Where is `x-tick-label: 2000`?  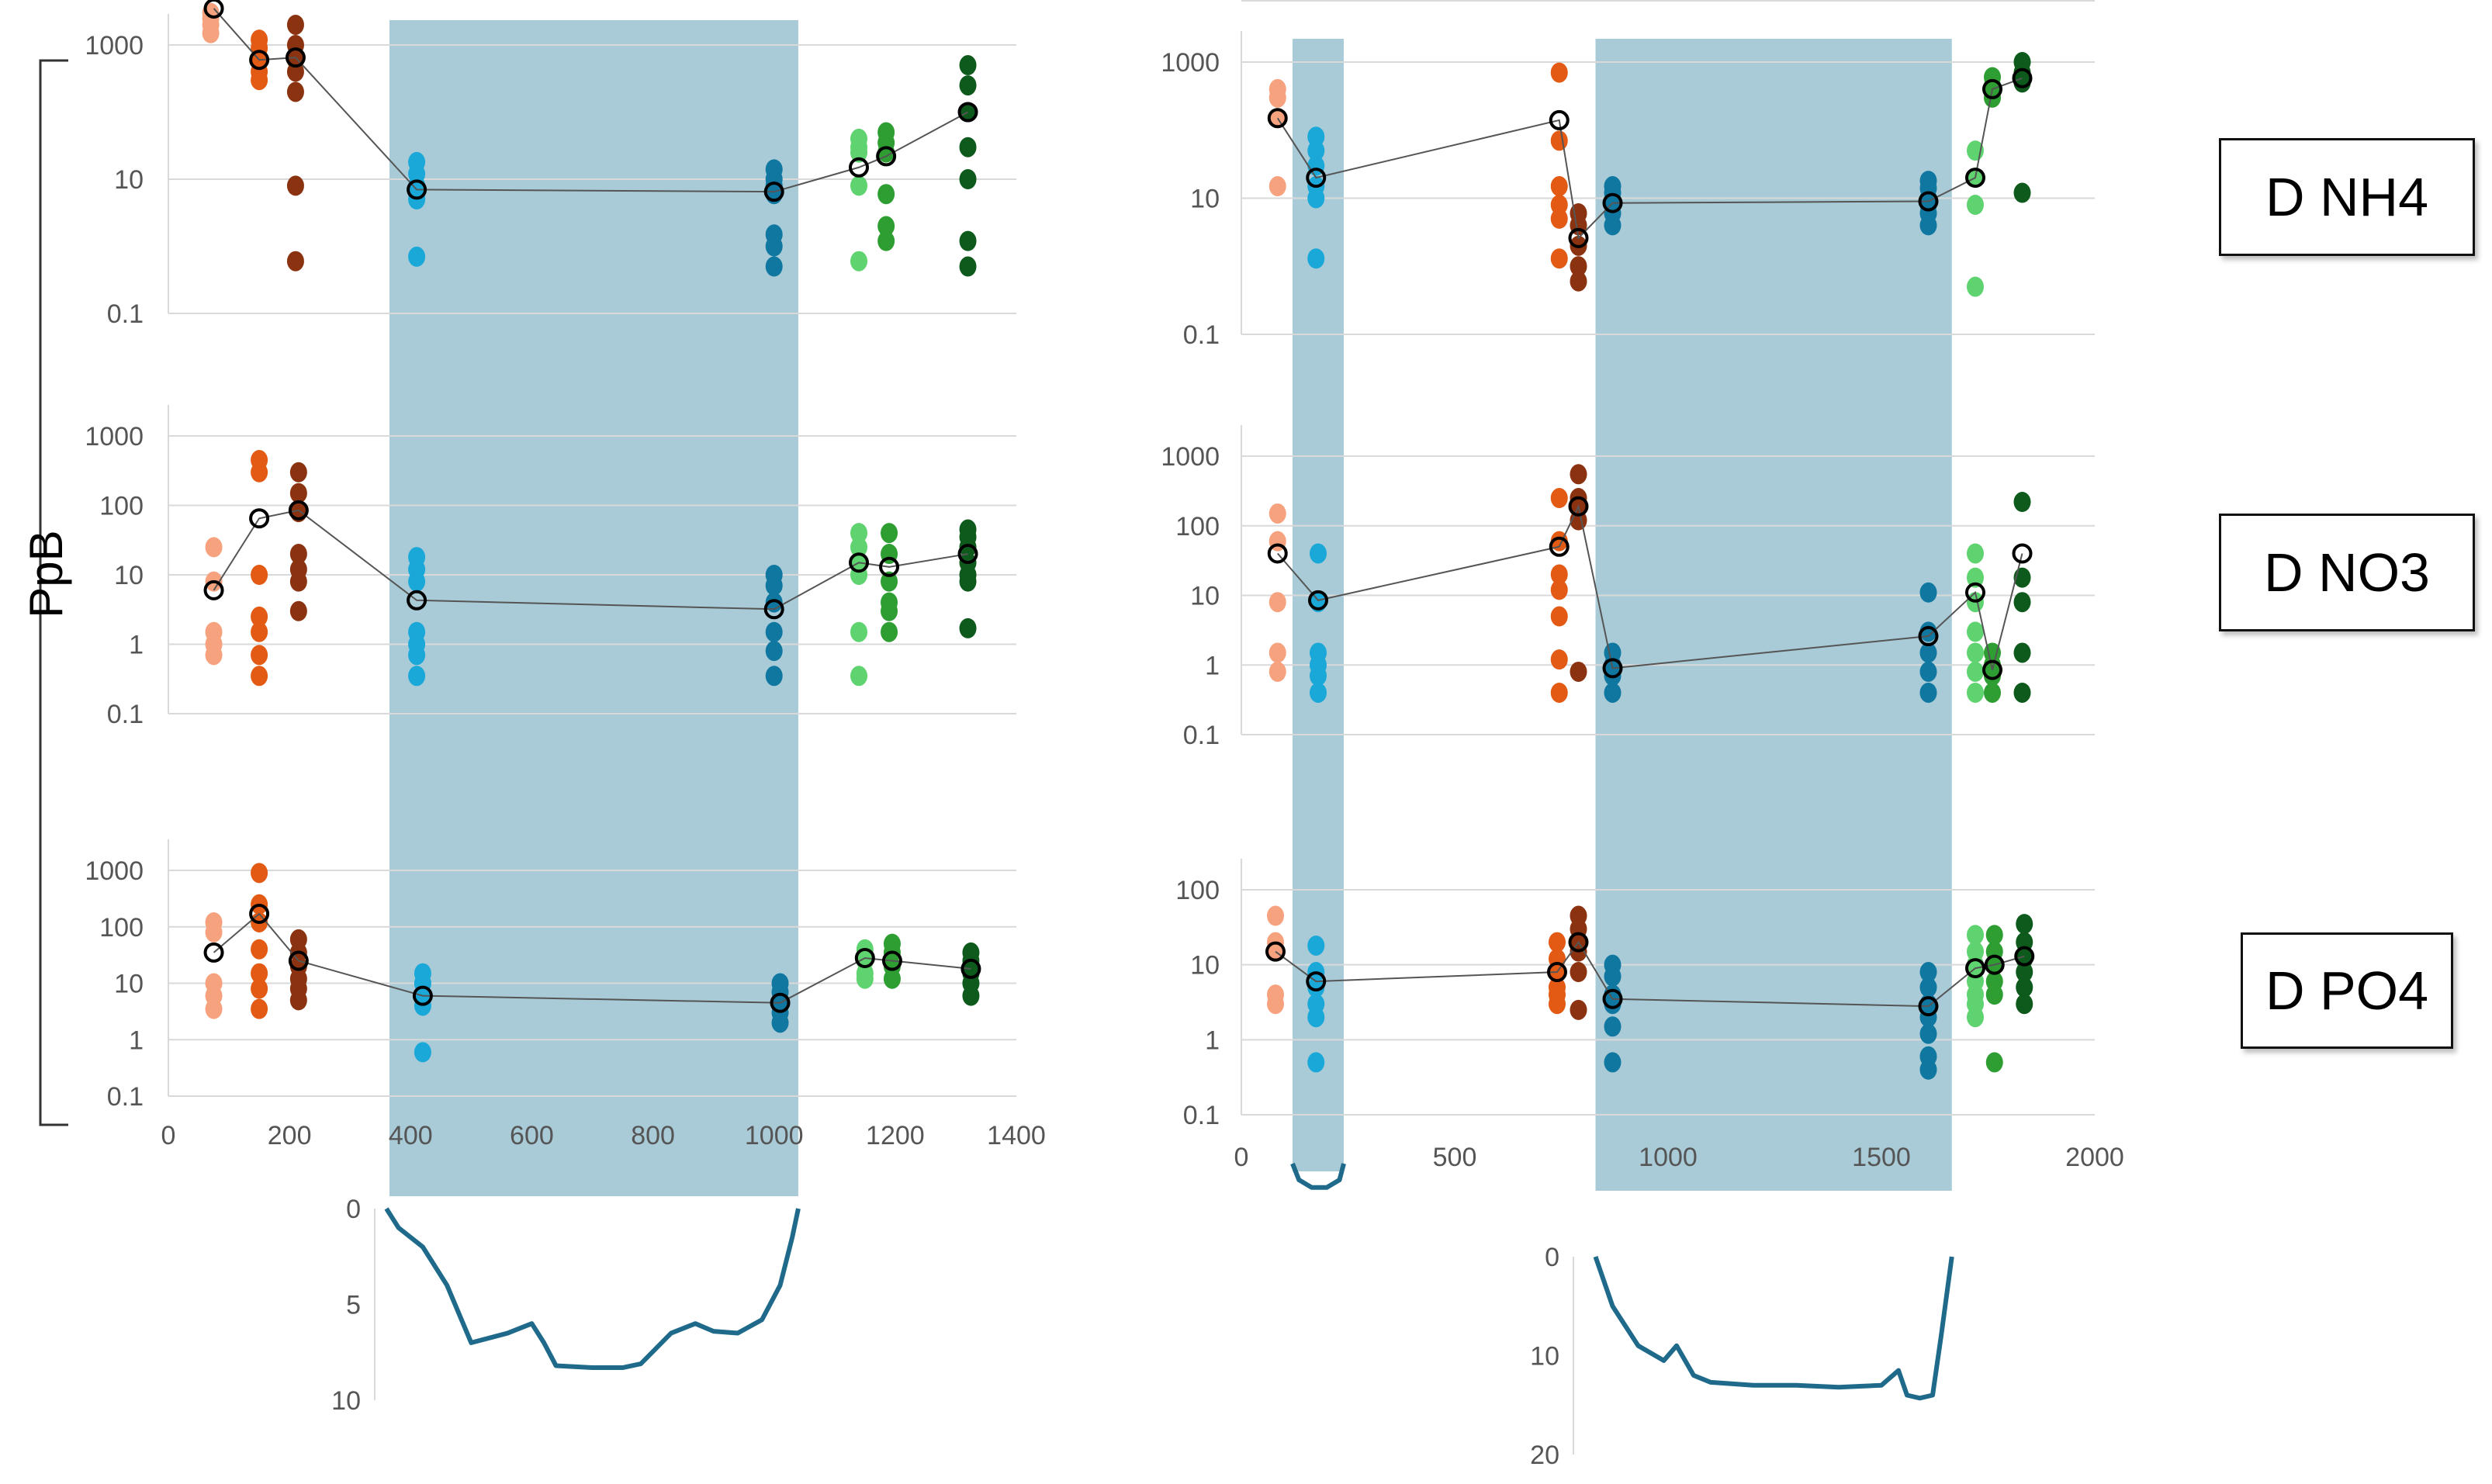 x-tick-label: 2000 is located at coordinates (2094, 1157).